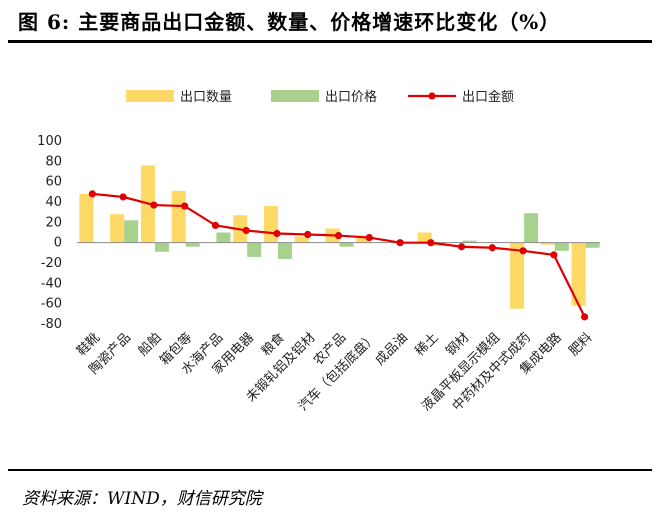  I want to click on y-tick-label: 40, so click(53, 202).